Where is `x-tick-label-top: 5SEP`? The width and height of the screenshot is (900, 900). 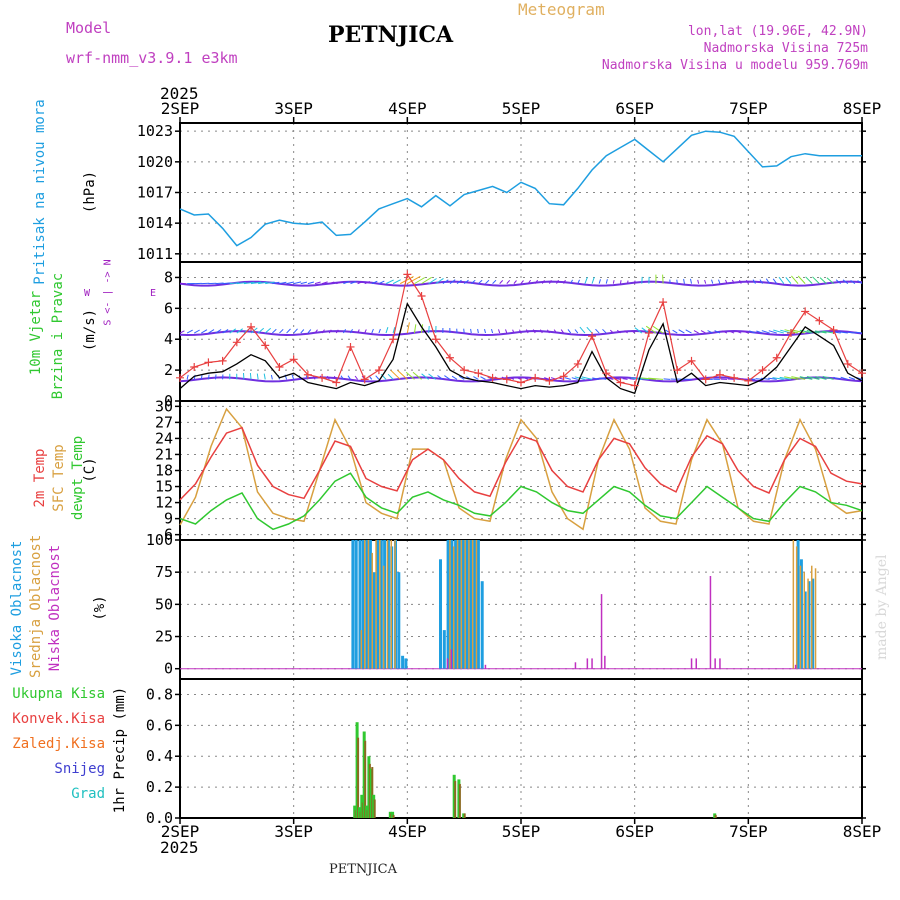
x-tick-label-top: 5SEP is located at coordinates (521, 108).